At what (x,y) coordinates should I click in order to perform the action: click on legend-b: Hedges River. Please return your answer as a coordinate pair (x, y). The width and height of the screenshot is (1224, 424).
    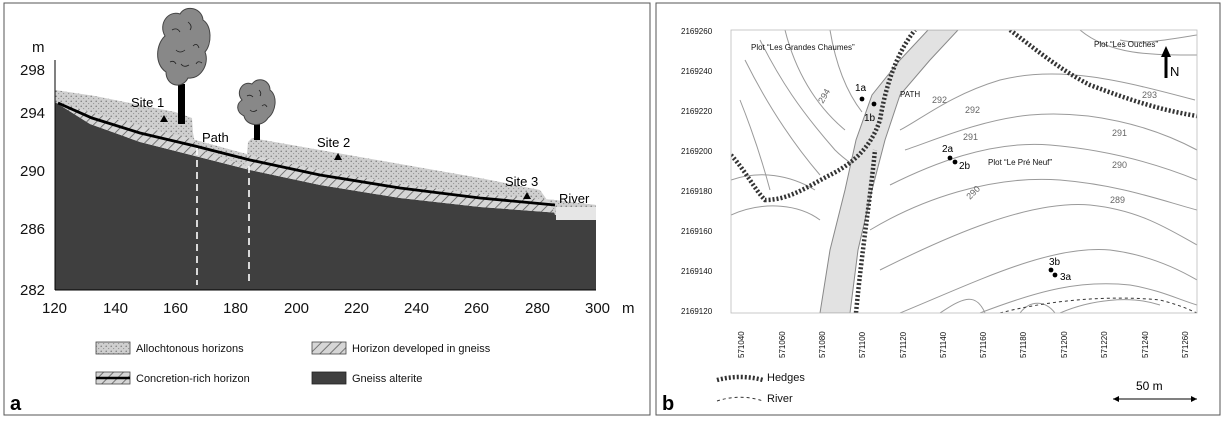
    Looking at the image, I should click on (760, 388).